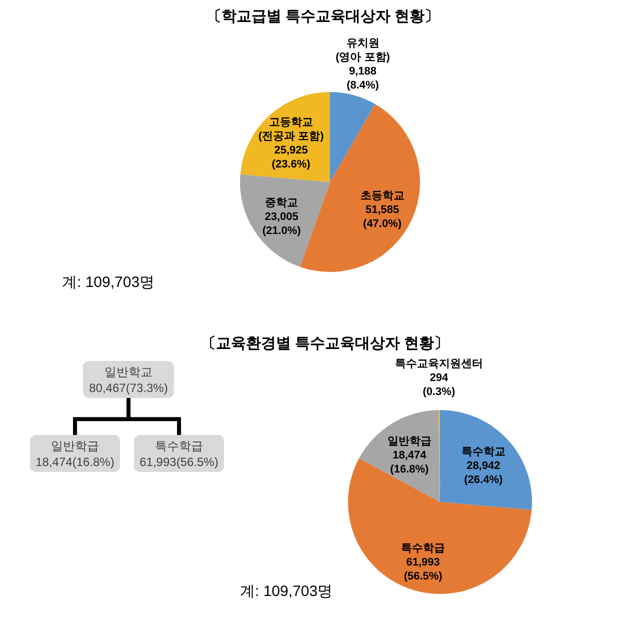 Image resolution: width=639 pixels, height=618 pixels. I want to click on data-label: 23,005 (21.0%), so click(282, 224).